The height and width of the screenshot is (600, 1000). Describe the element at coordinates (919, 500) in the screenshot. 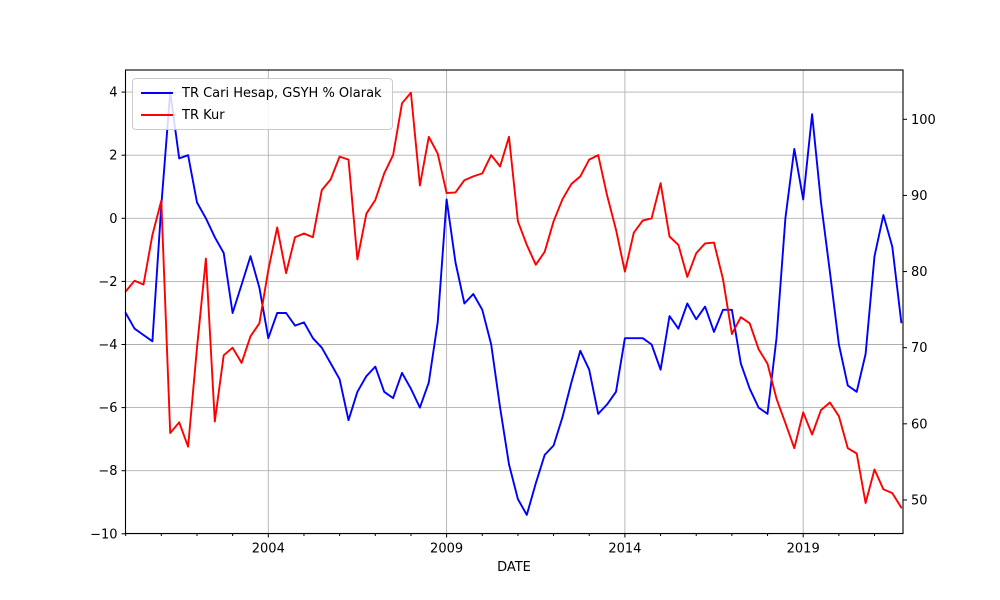

I see `right-tick-label: 50` at that location.